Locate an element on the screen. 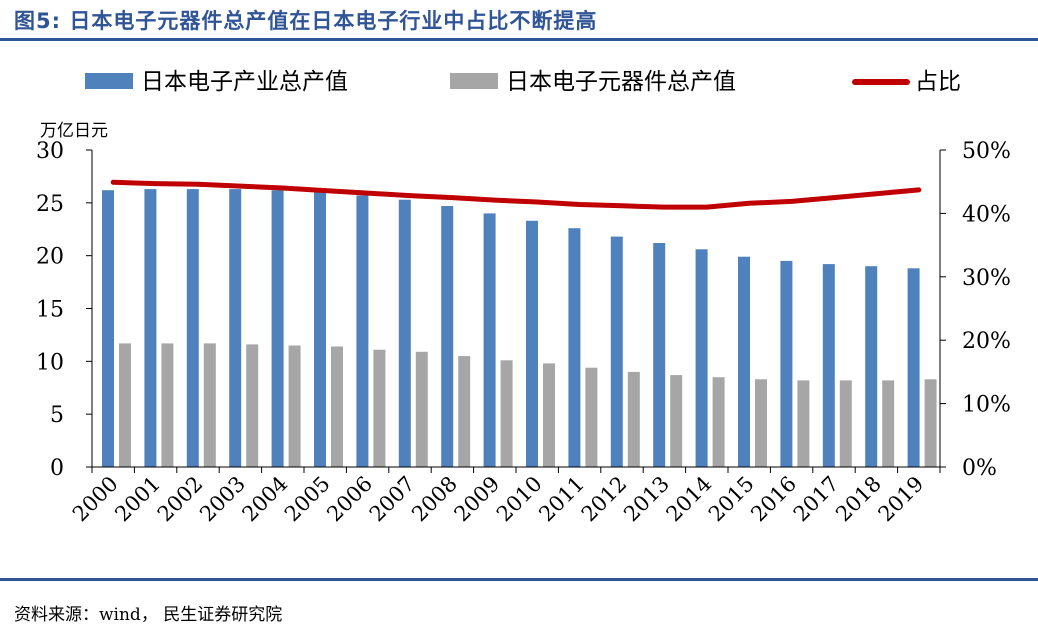 This screenshot has height=631, width=1038. bar-total-2013 is located at coordinates (659, 355).